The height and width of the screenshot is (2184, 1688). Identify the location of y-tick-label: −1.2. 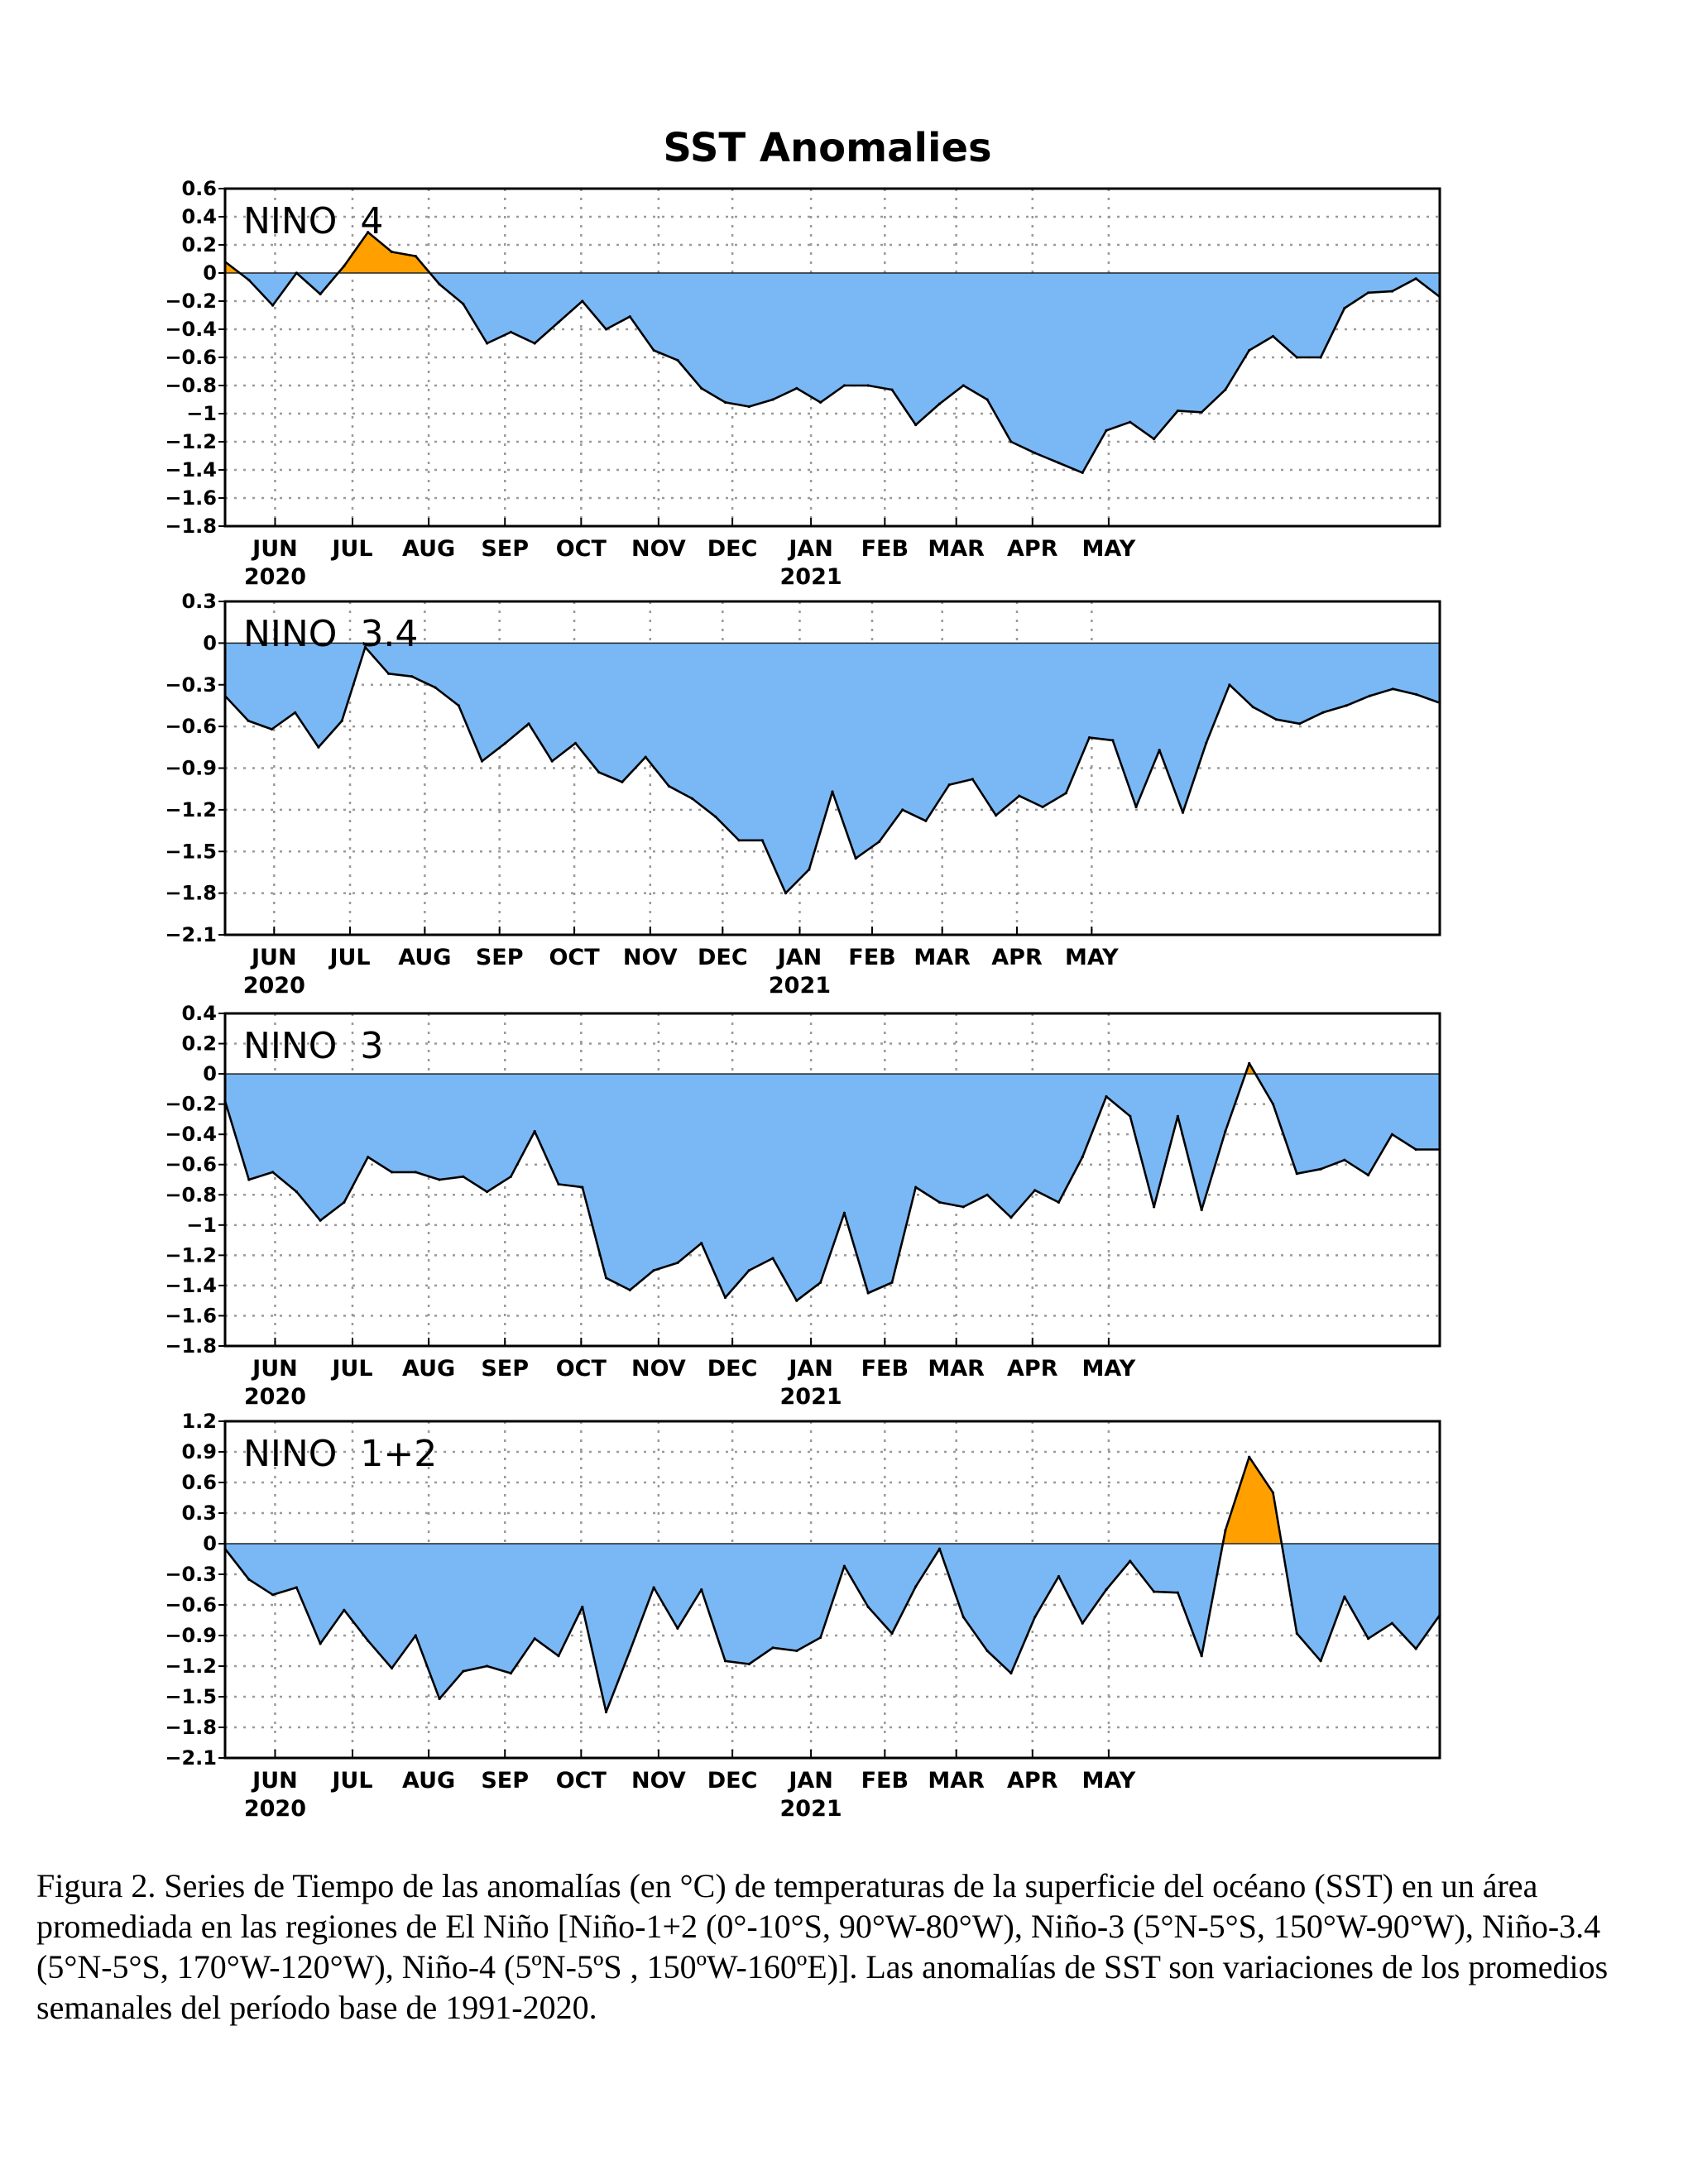
(191, 809).